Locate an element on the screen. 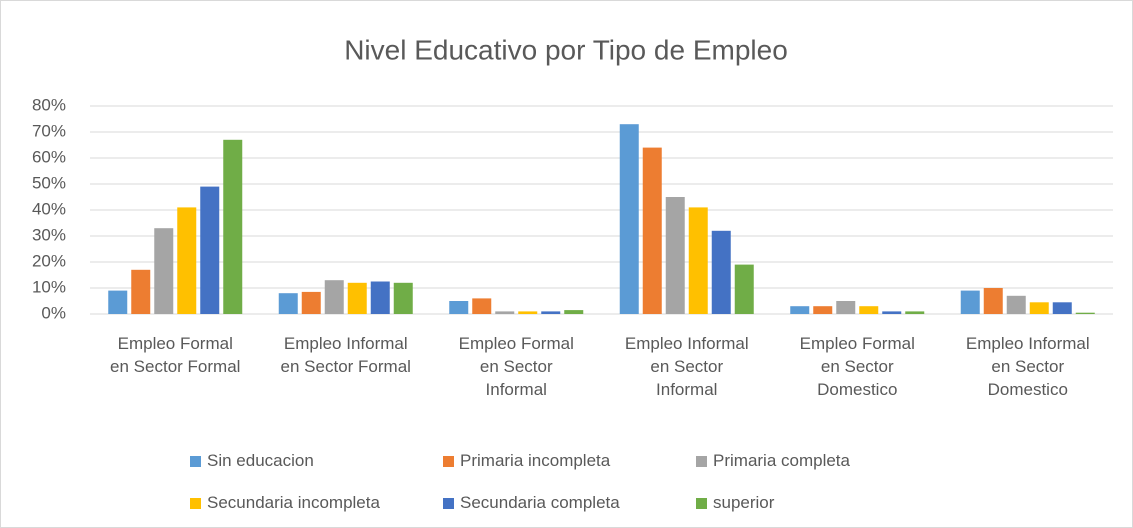  legend-label: Primaria completa is located at coordinates (781, 460).